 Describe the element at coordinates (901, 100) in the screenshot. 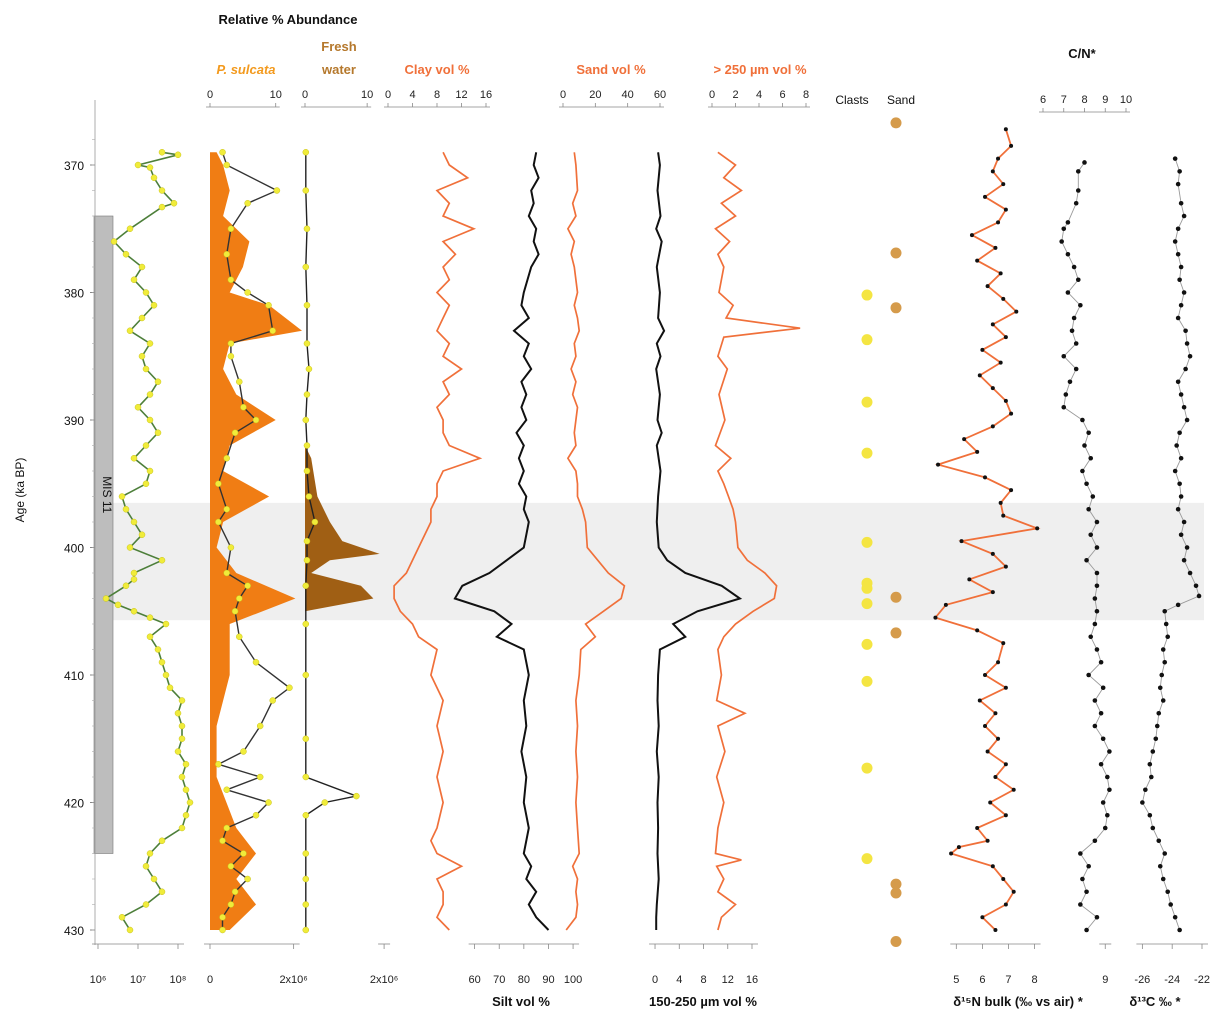

I see `sand-title: Sand` at that location.